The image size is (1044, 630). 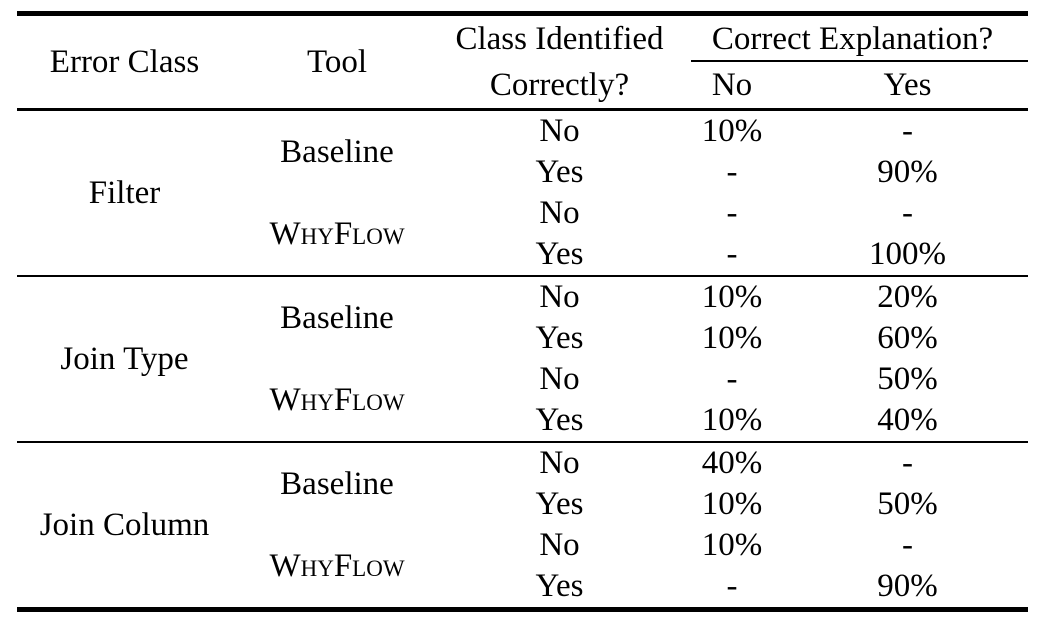 I want to click on header-class-identified-line2: Correctly?, so click(x=559, y=84).